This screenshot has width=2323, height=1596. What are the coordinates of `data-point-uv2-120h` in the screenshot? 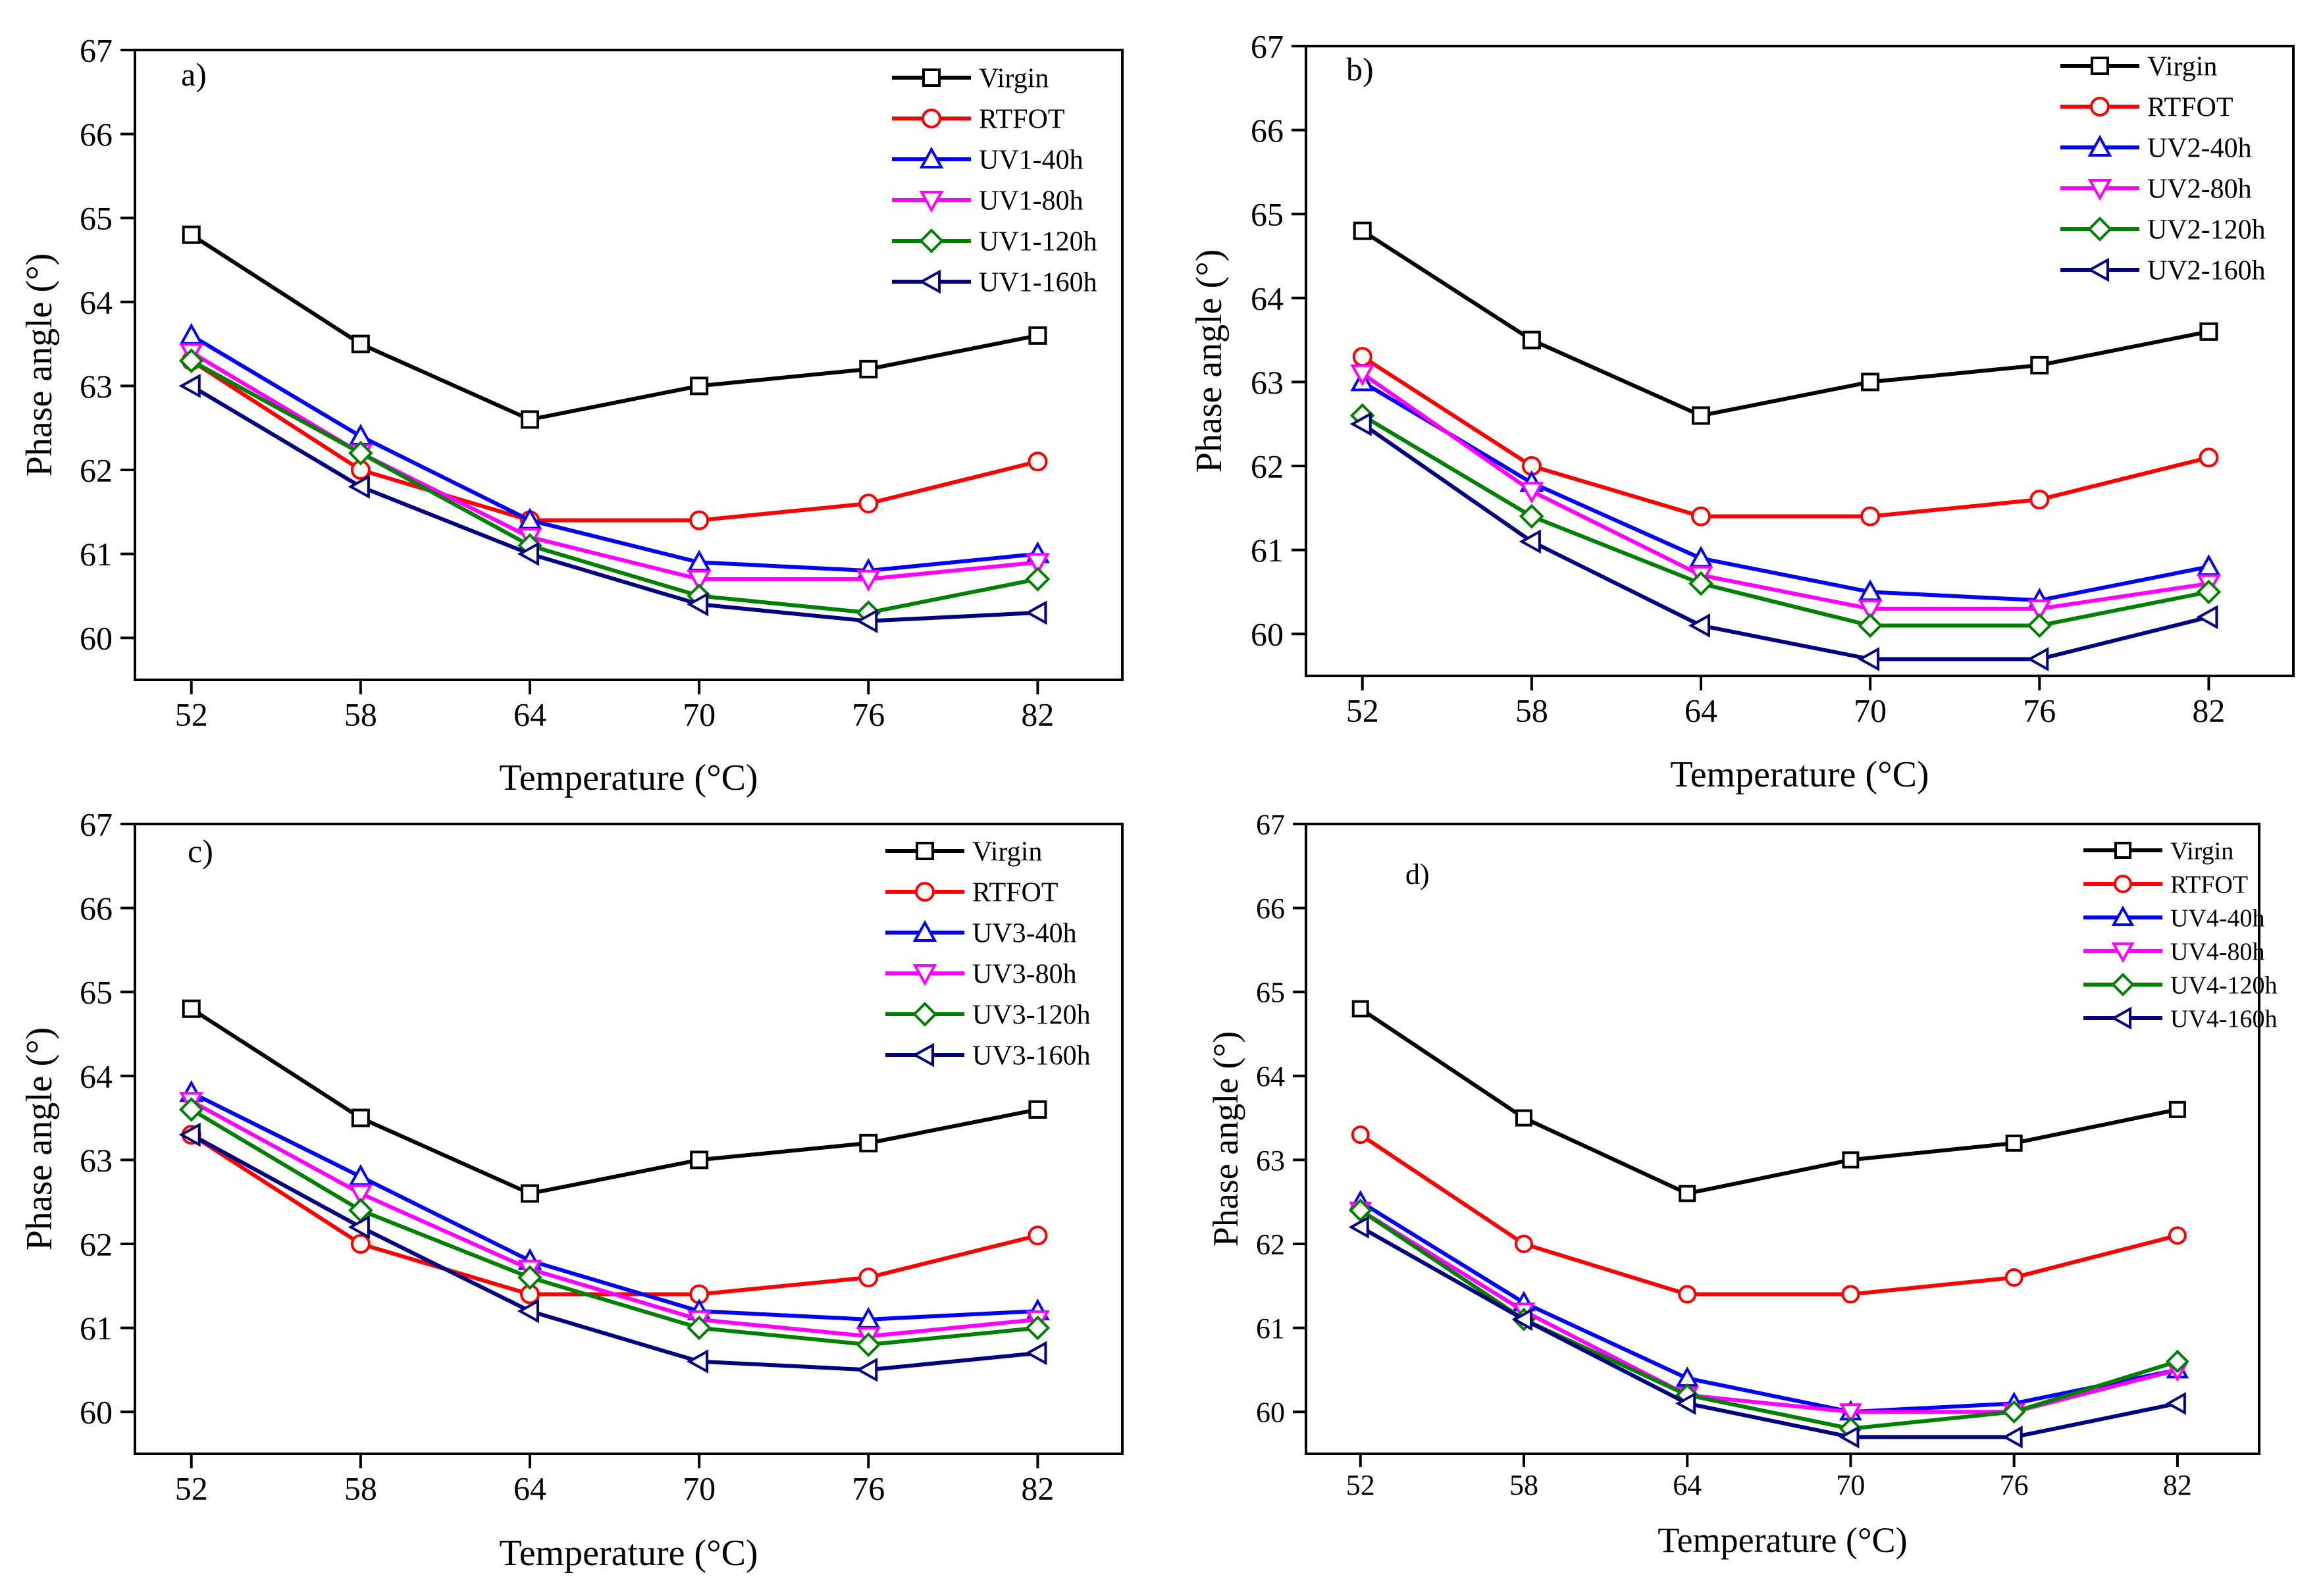 It's located at (1532, 516).